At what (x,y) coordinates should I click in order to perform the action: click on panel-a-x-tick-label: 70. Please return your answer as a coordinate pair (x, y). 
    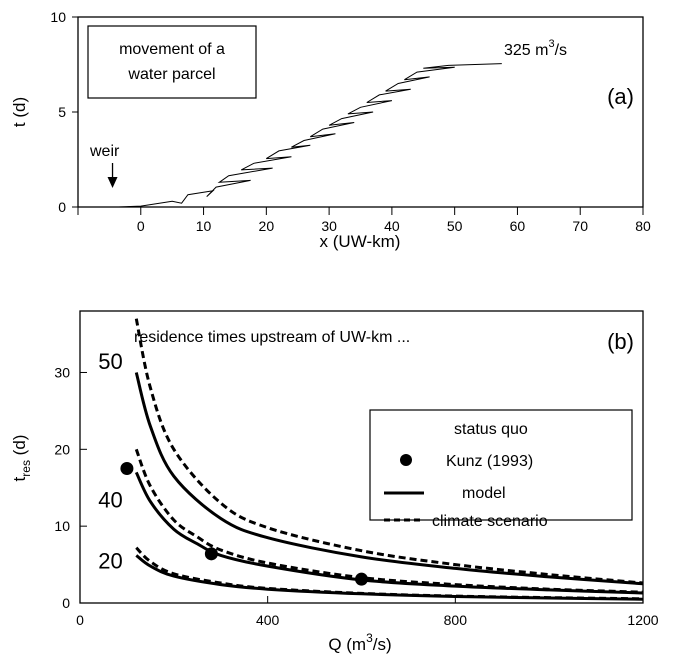
    Looking at the image, I should click on (580, 226).